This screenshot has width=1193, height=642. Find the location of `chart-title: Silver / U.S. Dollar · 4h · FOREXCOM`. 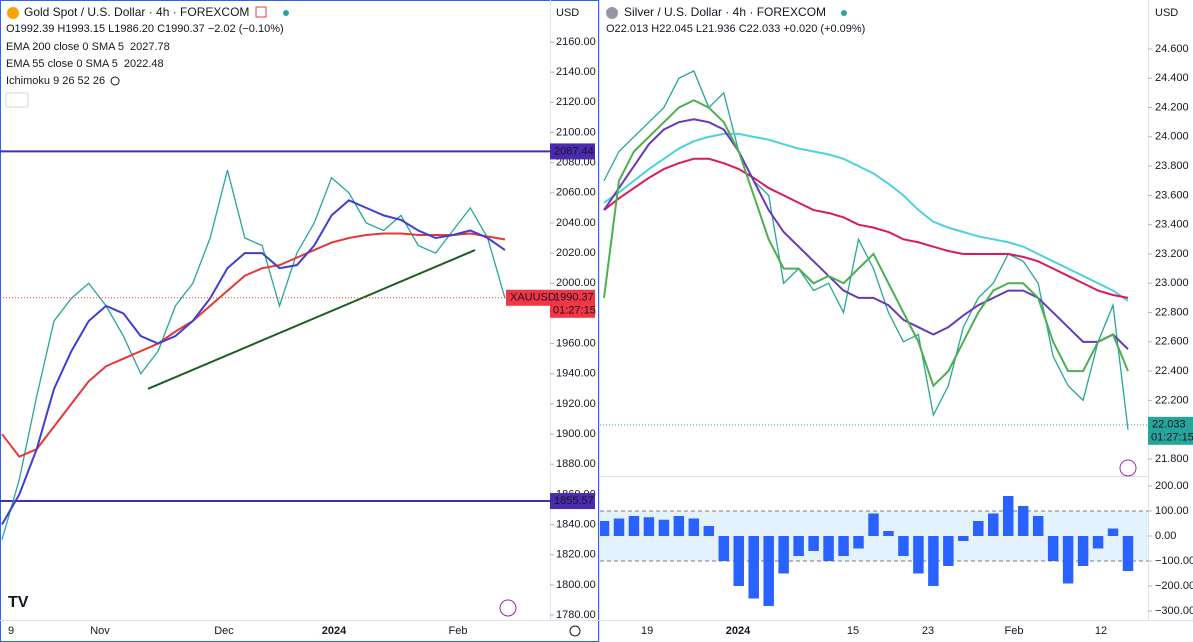

chart-title: Silver / U.S. Dollar · 4h · FOREXCOM is located at coordinates (725, 12).